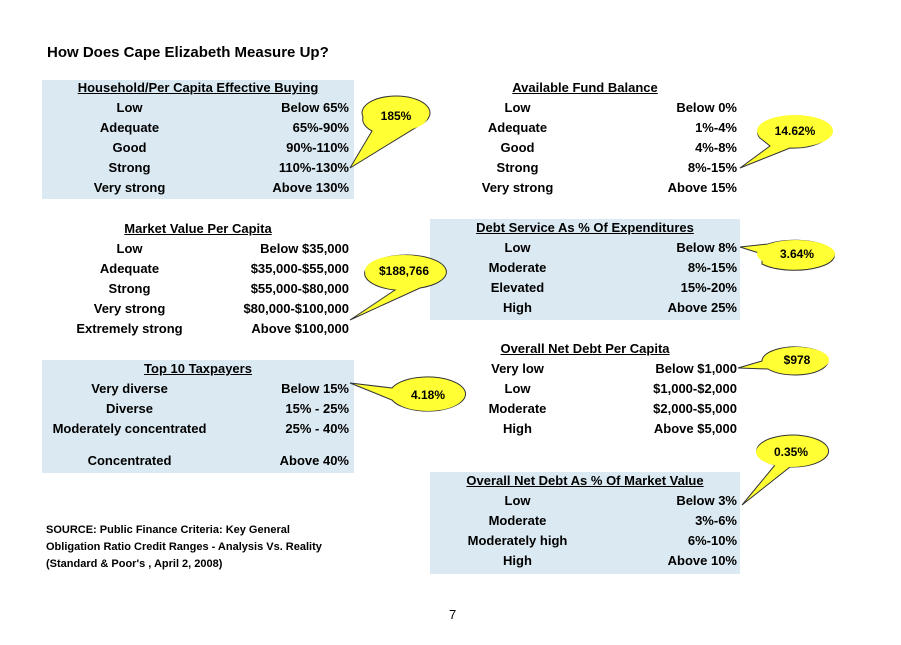 This screenshot has width=901, height=645. What do you see at coordinates (585, 150) in the screenshot?
I see `fund-balance-row: Good 4%-8%` at bounding box center [585, 150].